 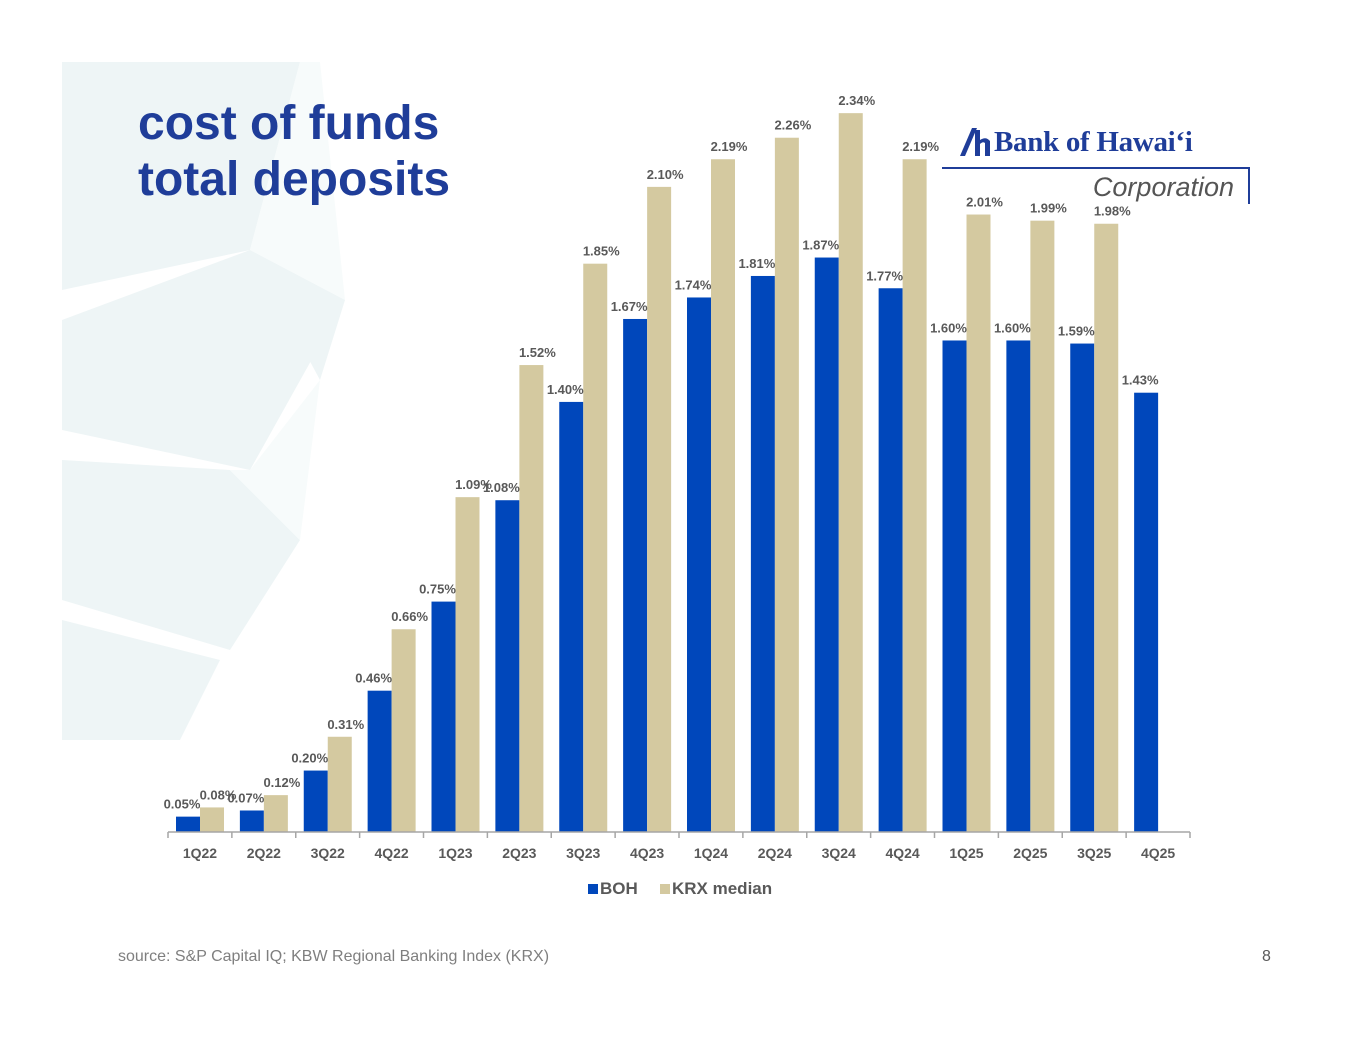 What do you see at coordinates (409, 616) in the screenshot?
I see `data-label-krx-4q22: 0.66%` at bounding box center [409, 616].